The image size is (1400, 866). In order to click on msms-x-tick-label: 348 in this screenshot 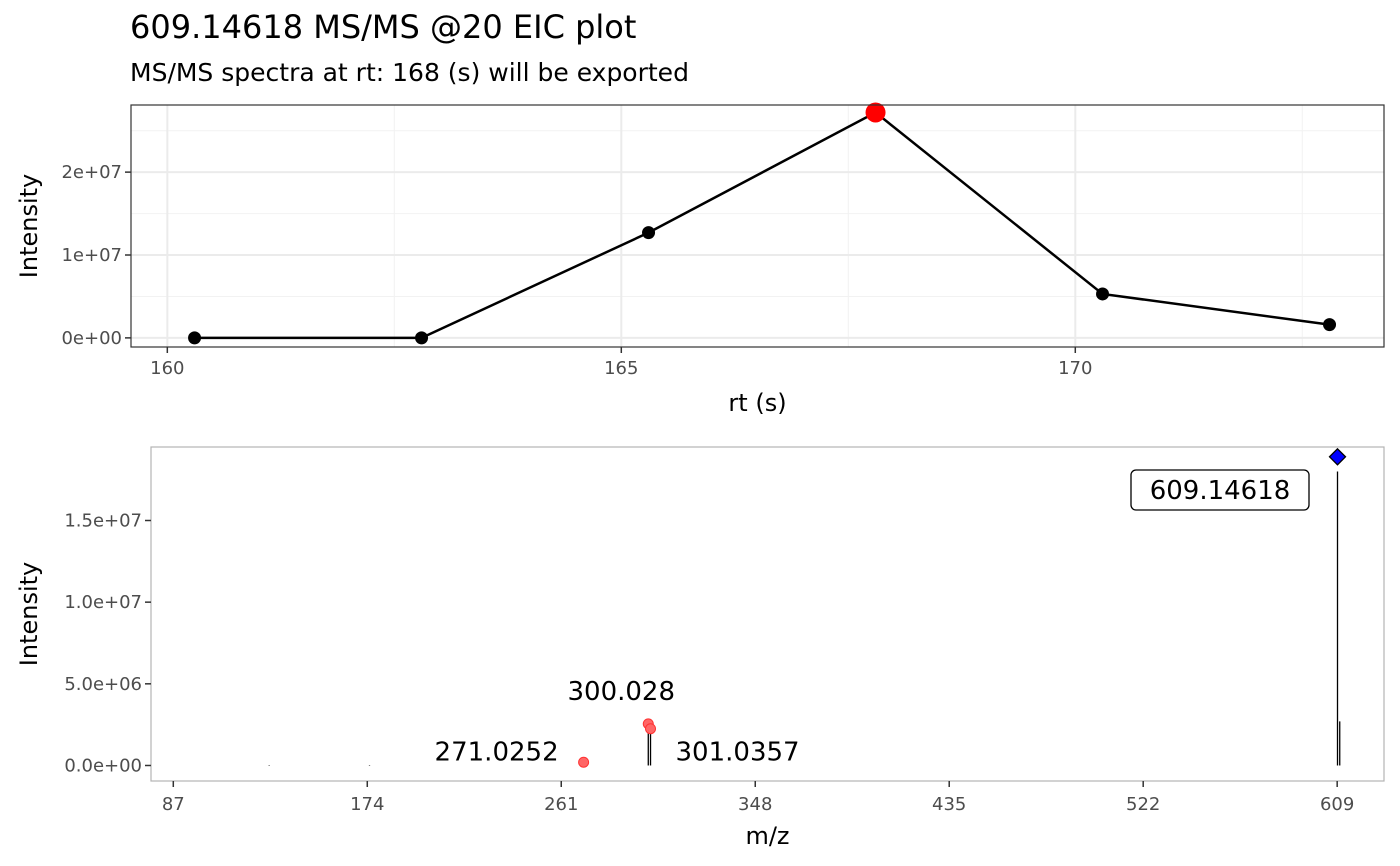, I will do `click(755, 804)`.